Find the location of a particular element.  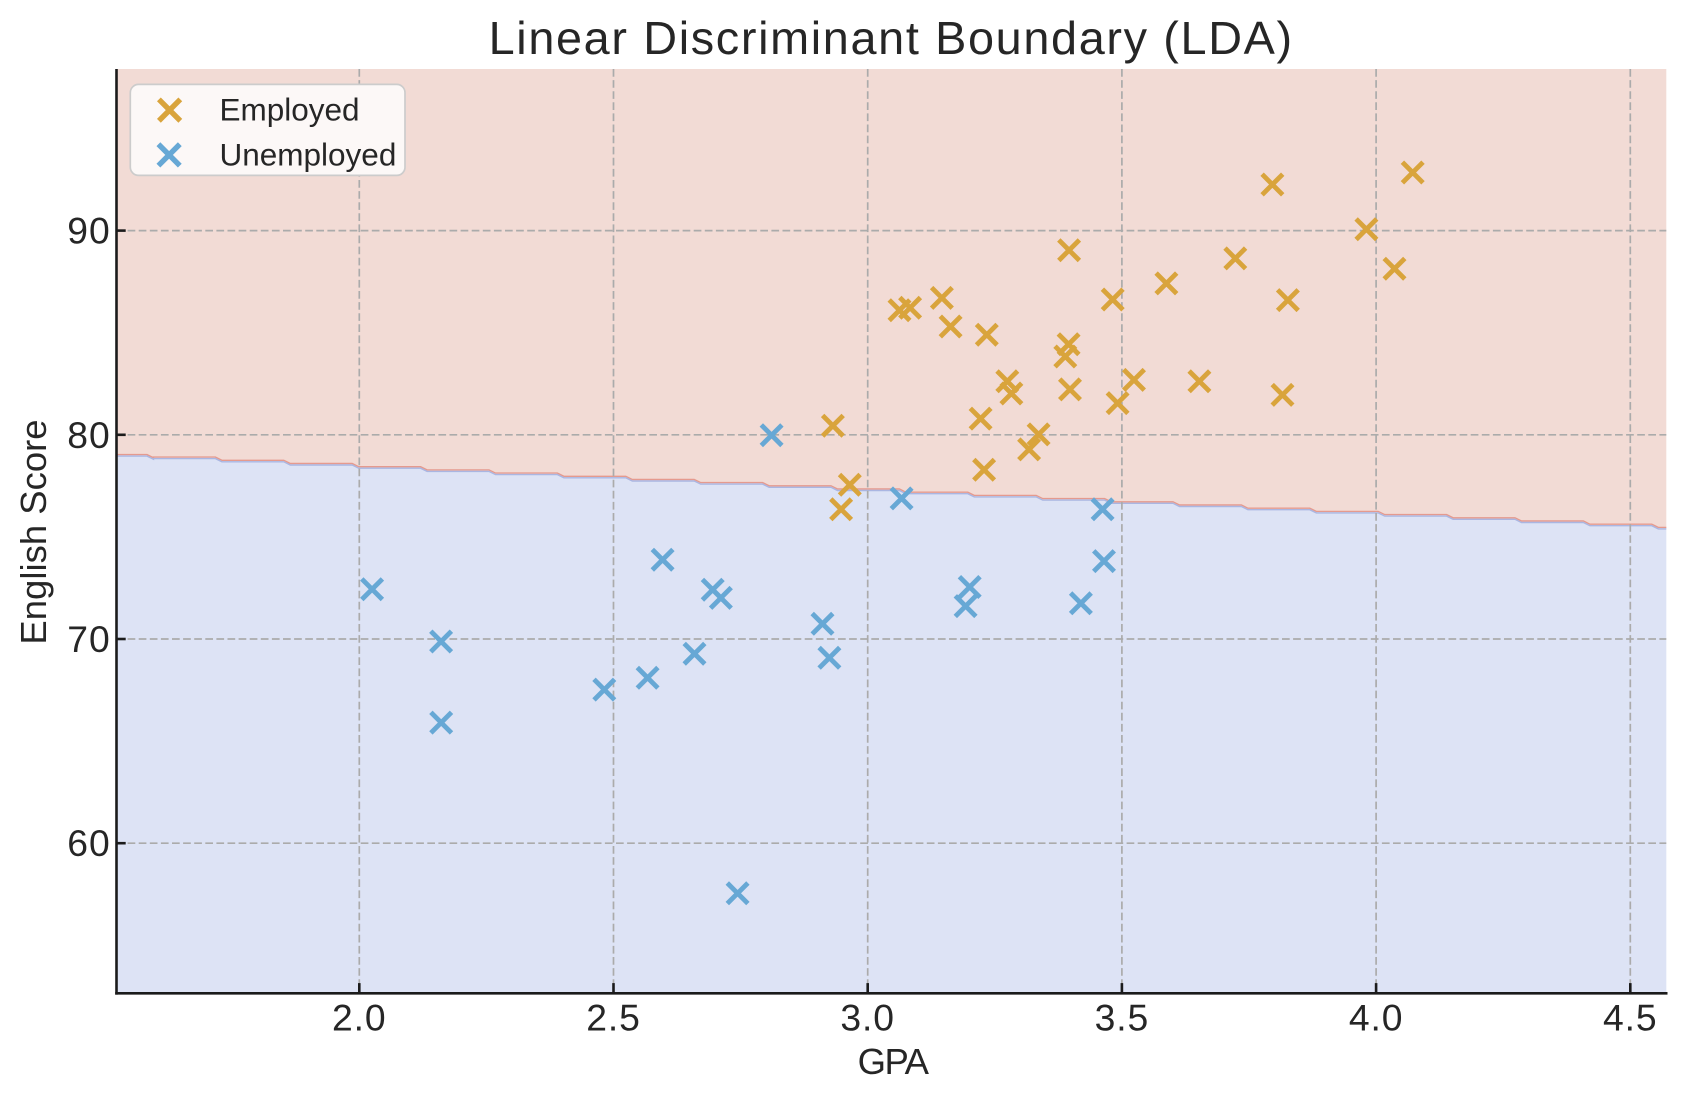

svg-text: Unemployed is located at coordinates (308, 155).